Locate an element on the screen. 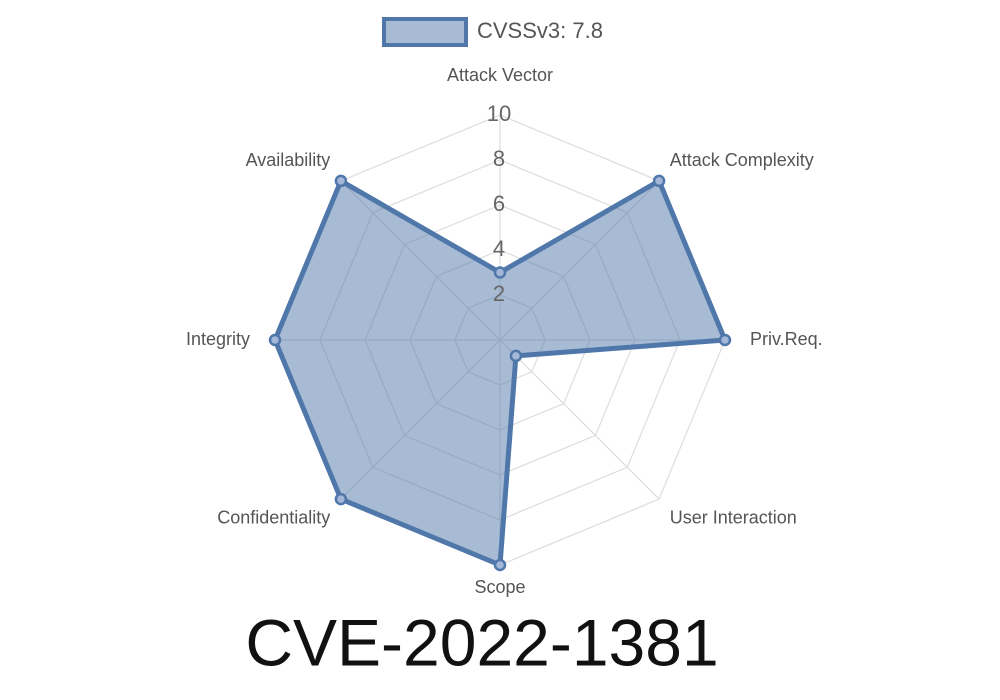 This screenshot has width=1000, height=700. axis-label: Attack Vector is located at coordinates (500, 75).